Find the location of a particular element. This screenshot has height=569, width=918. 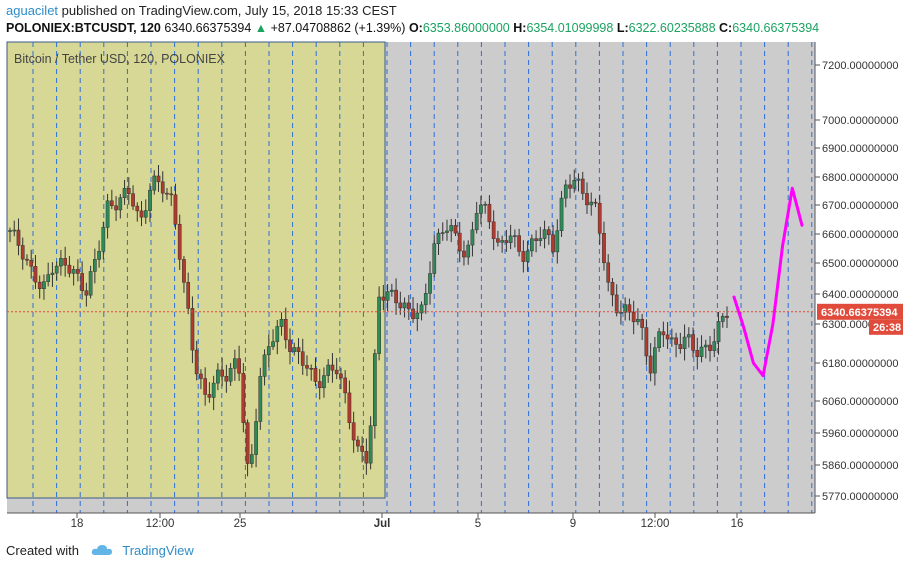

footer: Created with TradingView is located at coordinates (100, 551).